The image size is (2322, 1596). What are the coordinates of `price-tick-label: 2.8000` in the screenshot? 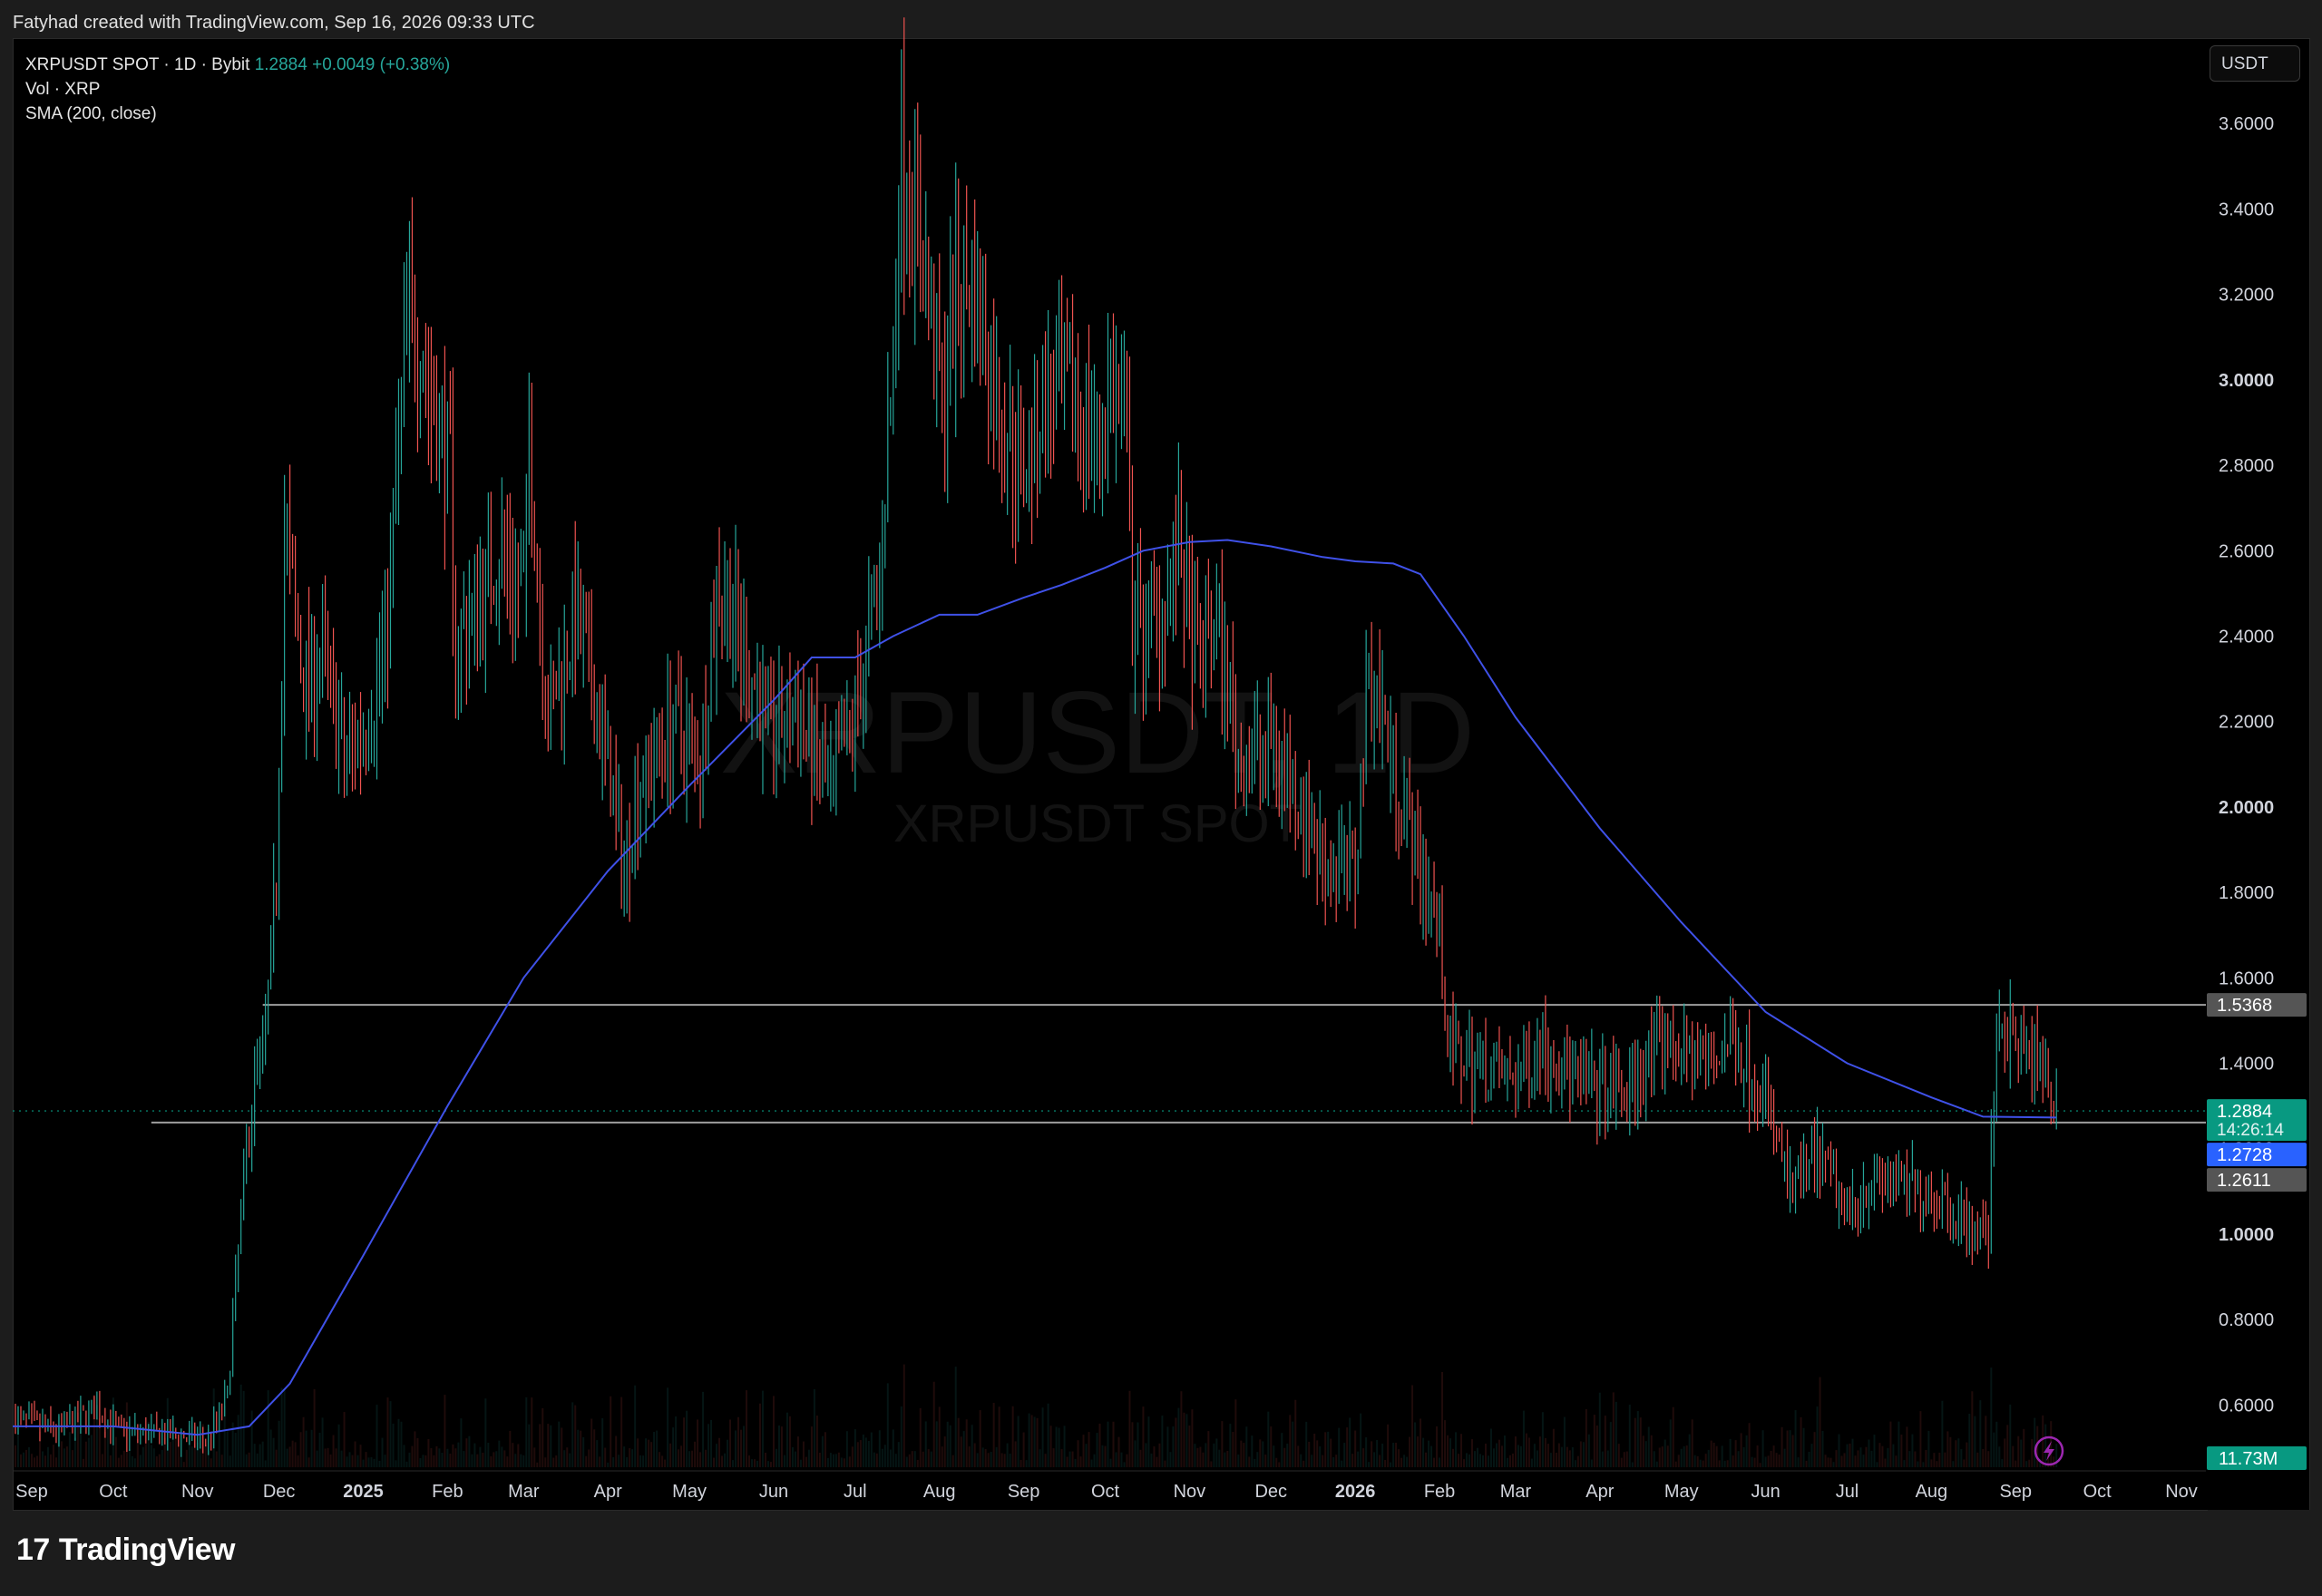 It's located at (2246, 466).